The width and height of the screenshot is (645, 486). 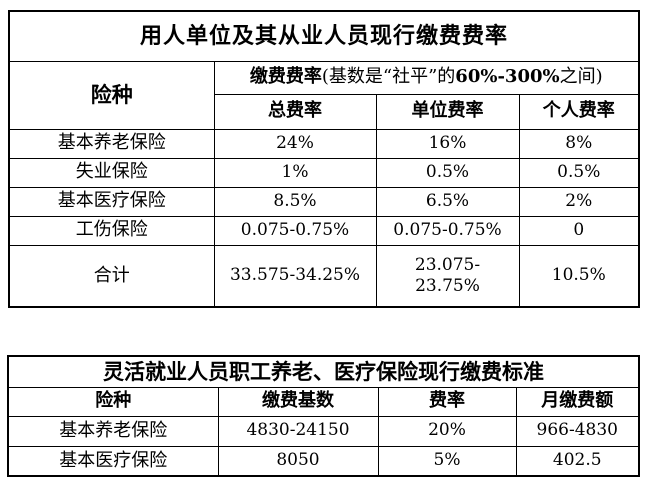 What do you see at coordinates (285, 77) in the screenshot?
I see `rate-header-part: 缴费费率` at bounding box center [285, 77].